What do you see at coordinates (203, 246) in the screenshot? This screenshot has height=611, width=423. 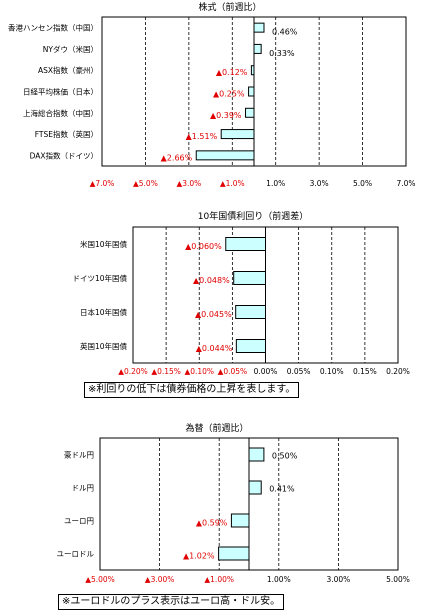 I see `bonds-value-label: ▲0.060%` at bounding box center [203, 246].